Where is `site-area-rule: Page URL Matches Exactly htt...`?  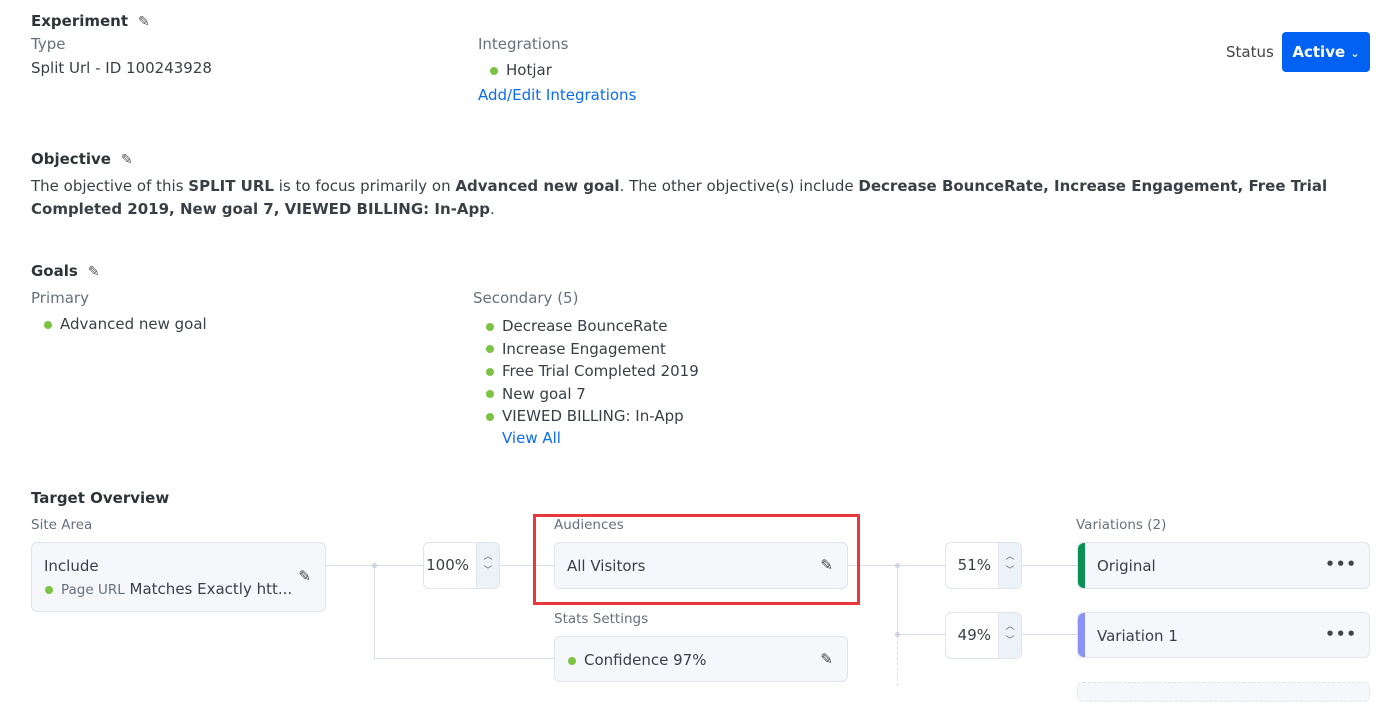
site-area-rule: Page URL Matches Exactly htt... is located at coordinates (168, 589).